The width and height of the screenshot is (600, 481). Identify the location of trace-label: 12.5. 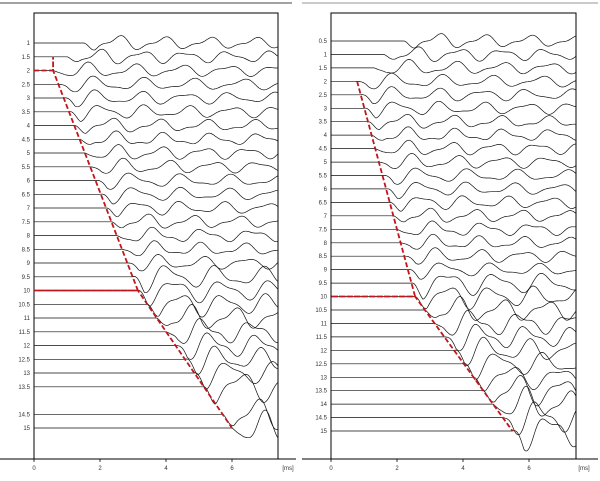
(24, 360).